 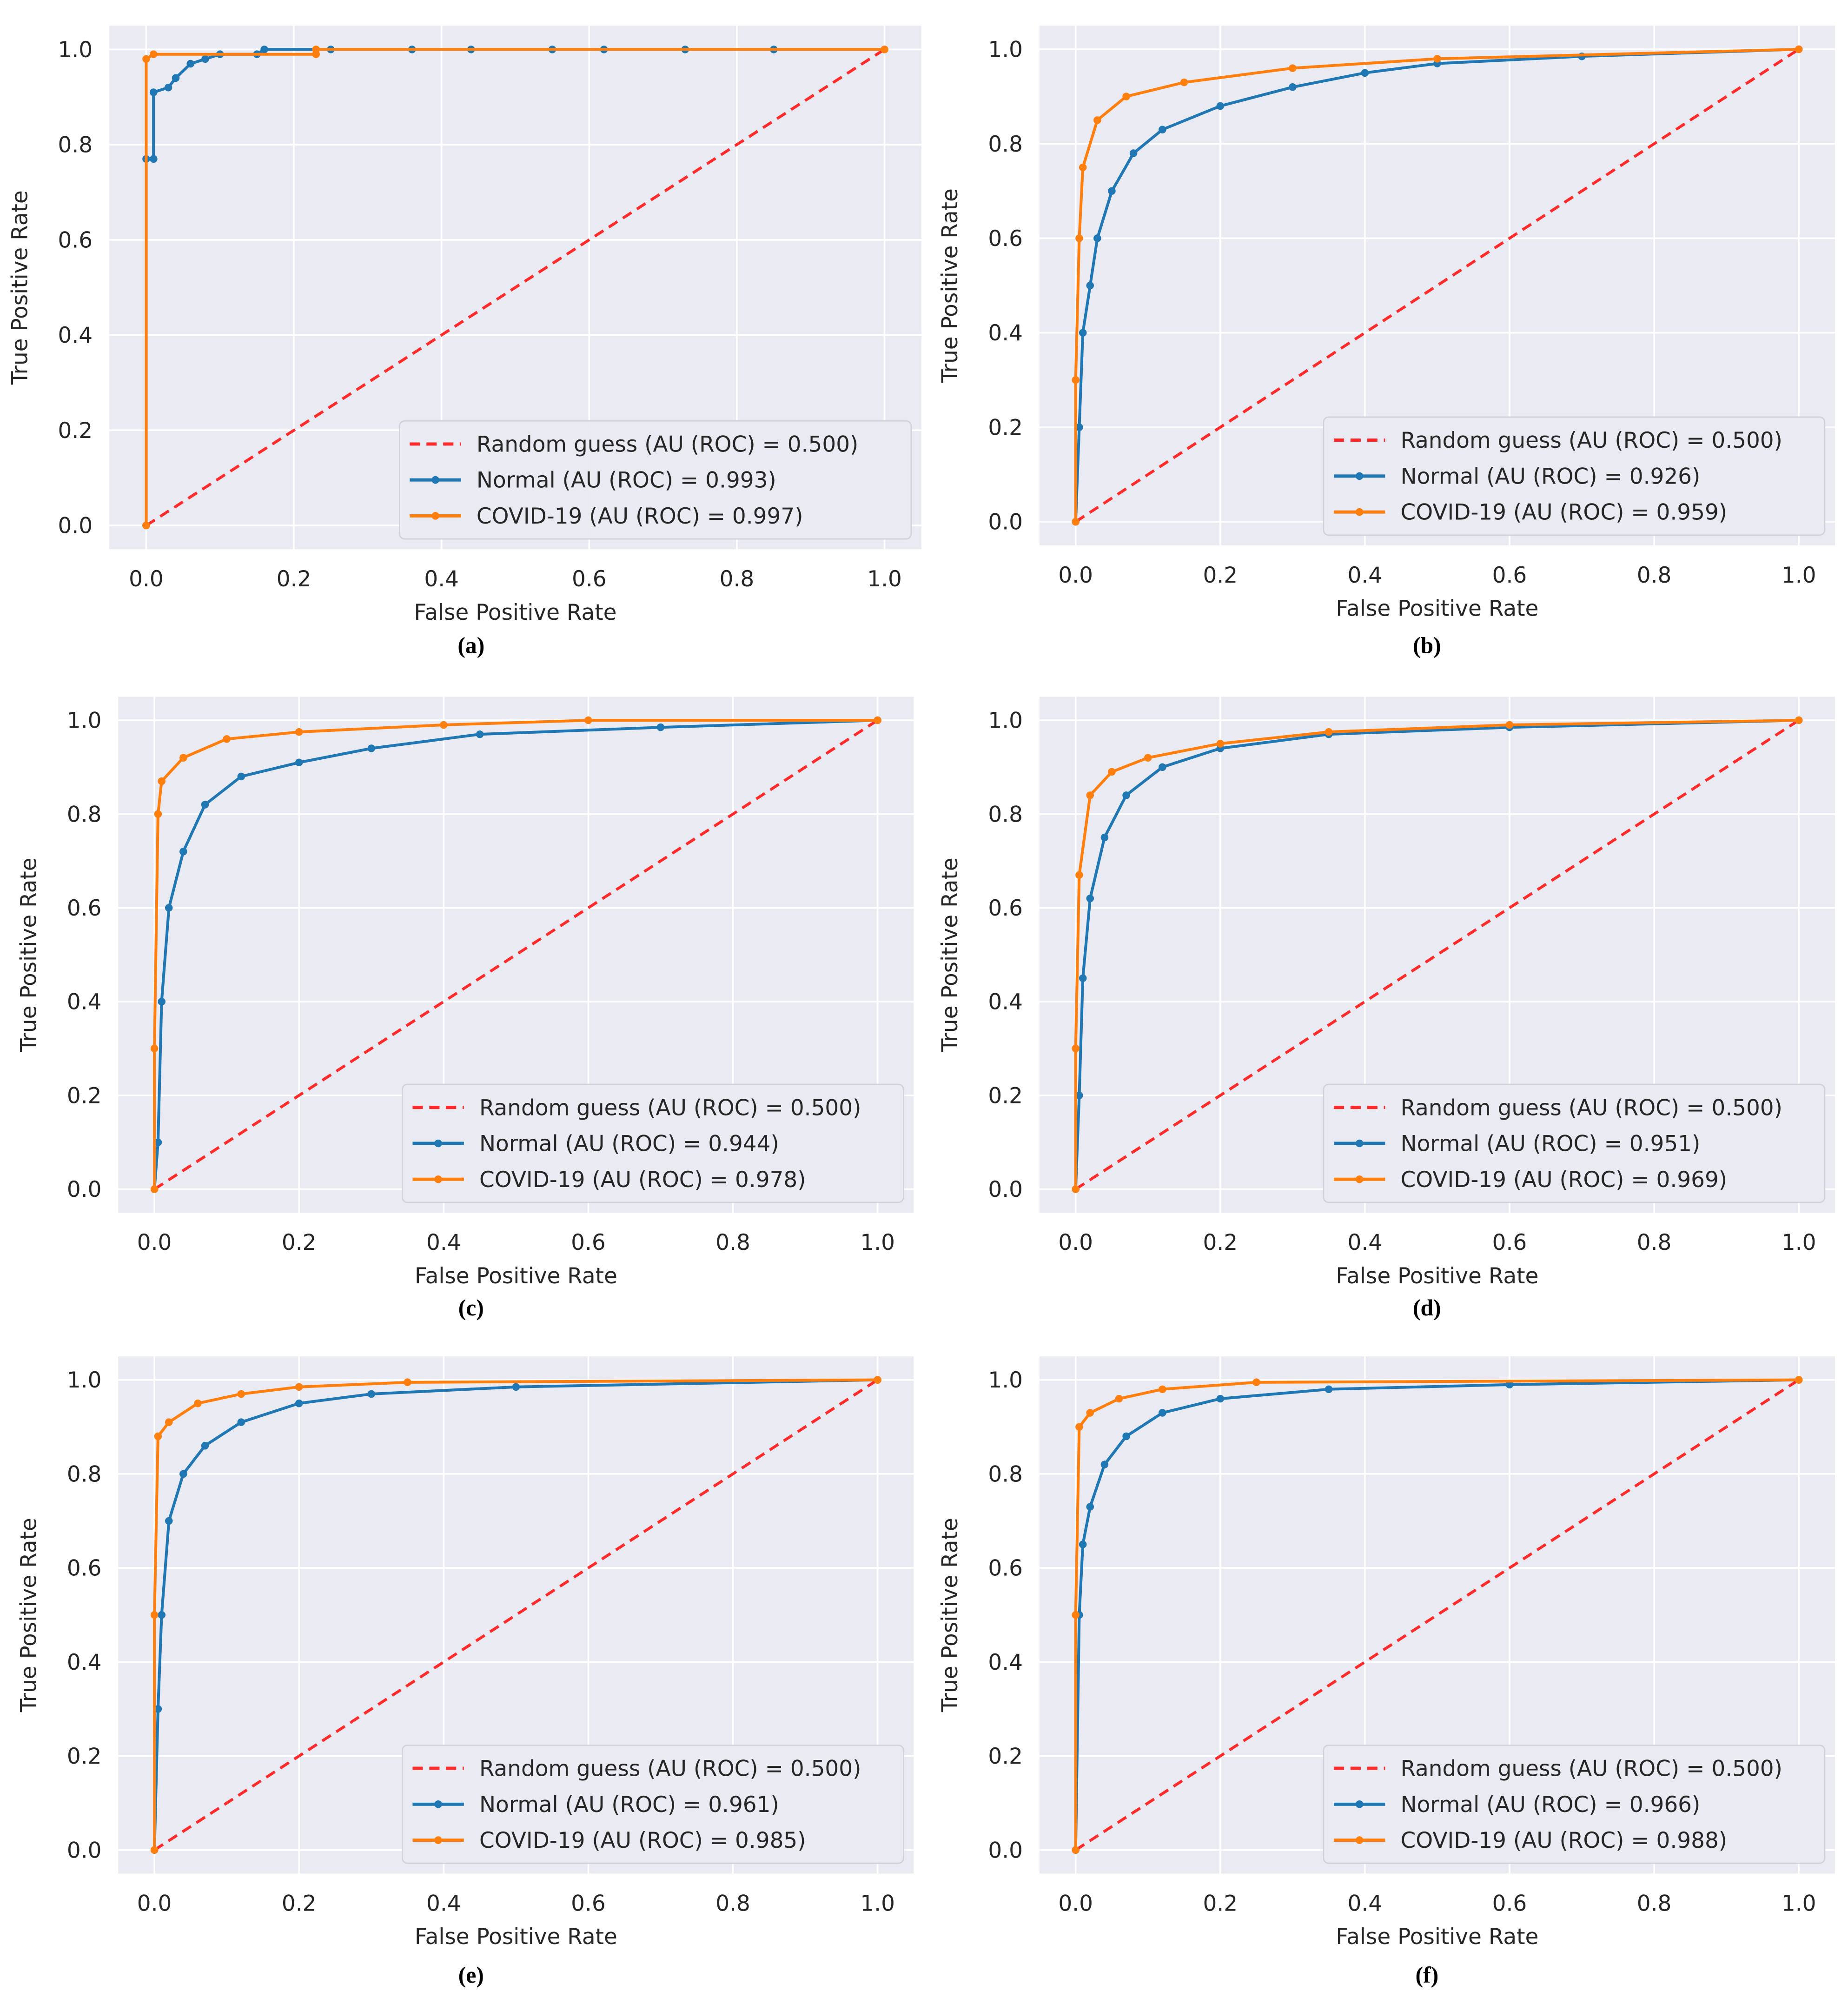 I want to click on normal-legend-marker, so click(x=438, y=1143).